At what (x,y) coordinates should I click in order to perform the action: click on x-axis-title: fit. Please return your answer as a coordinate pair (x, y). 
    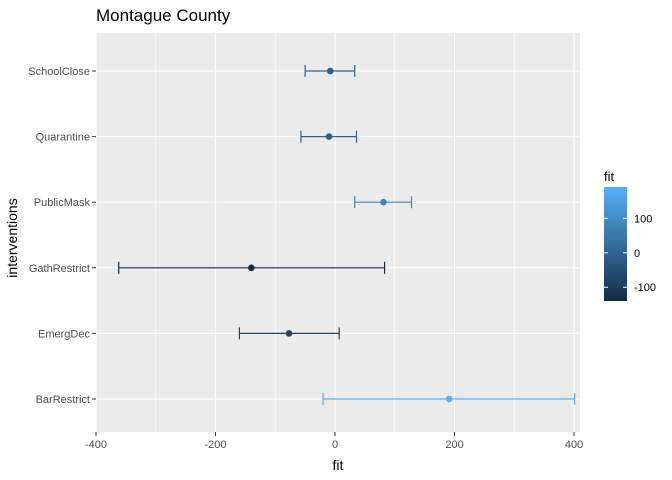
    Looking at the image, I should click on (338, 465).